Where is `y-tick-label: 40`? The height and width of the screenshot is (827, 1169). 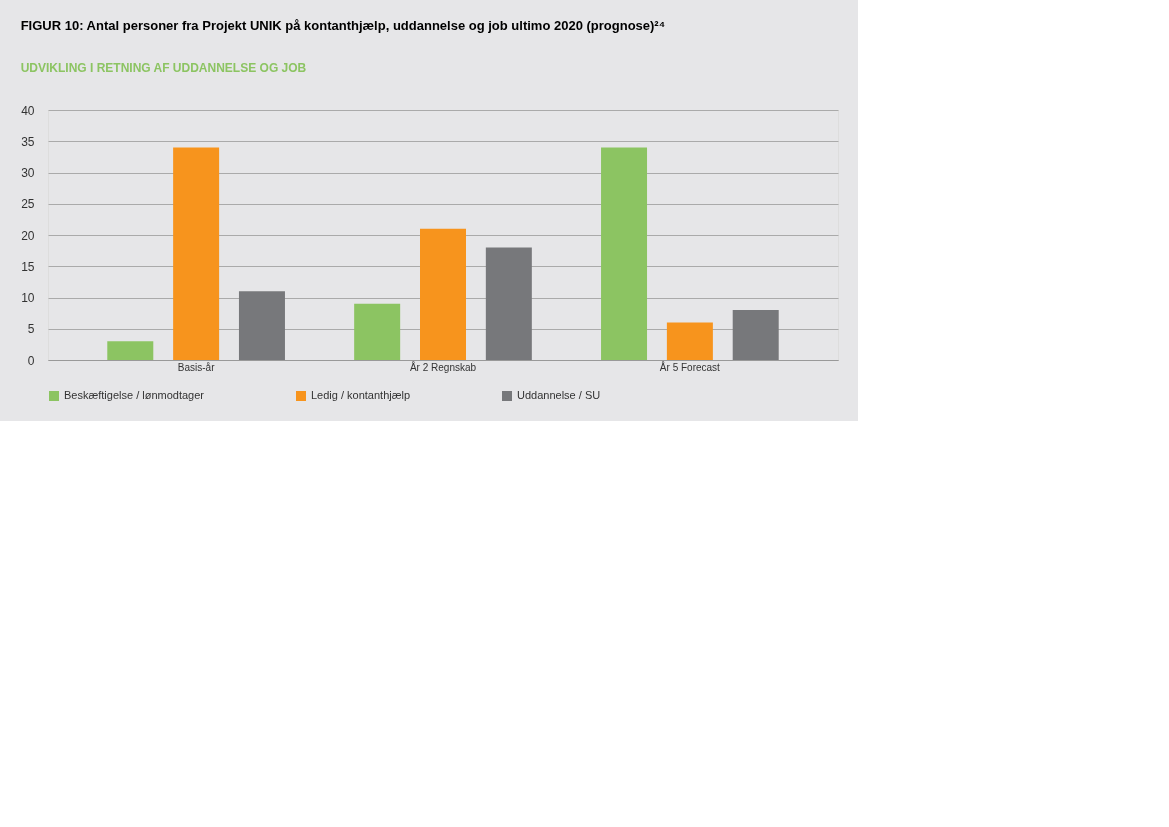 y-tick-label: 40 is located at coordinates (28, 110).